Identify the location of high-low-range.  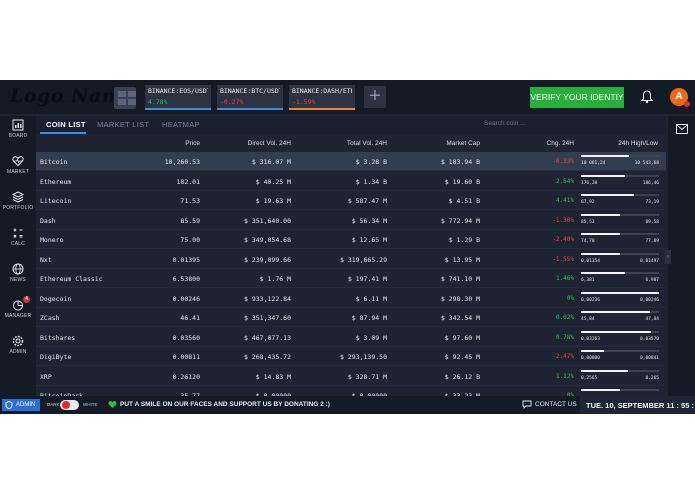
(620, 392).